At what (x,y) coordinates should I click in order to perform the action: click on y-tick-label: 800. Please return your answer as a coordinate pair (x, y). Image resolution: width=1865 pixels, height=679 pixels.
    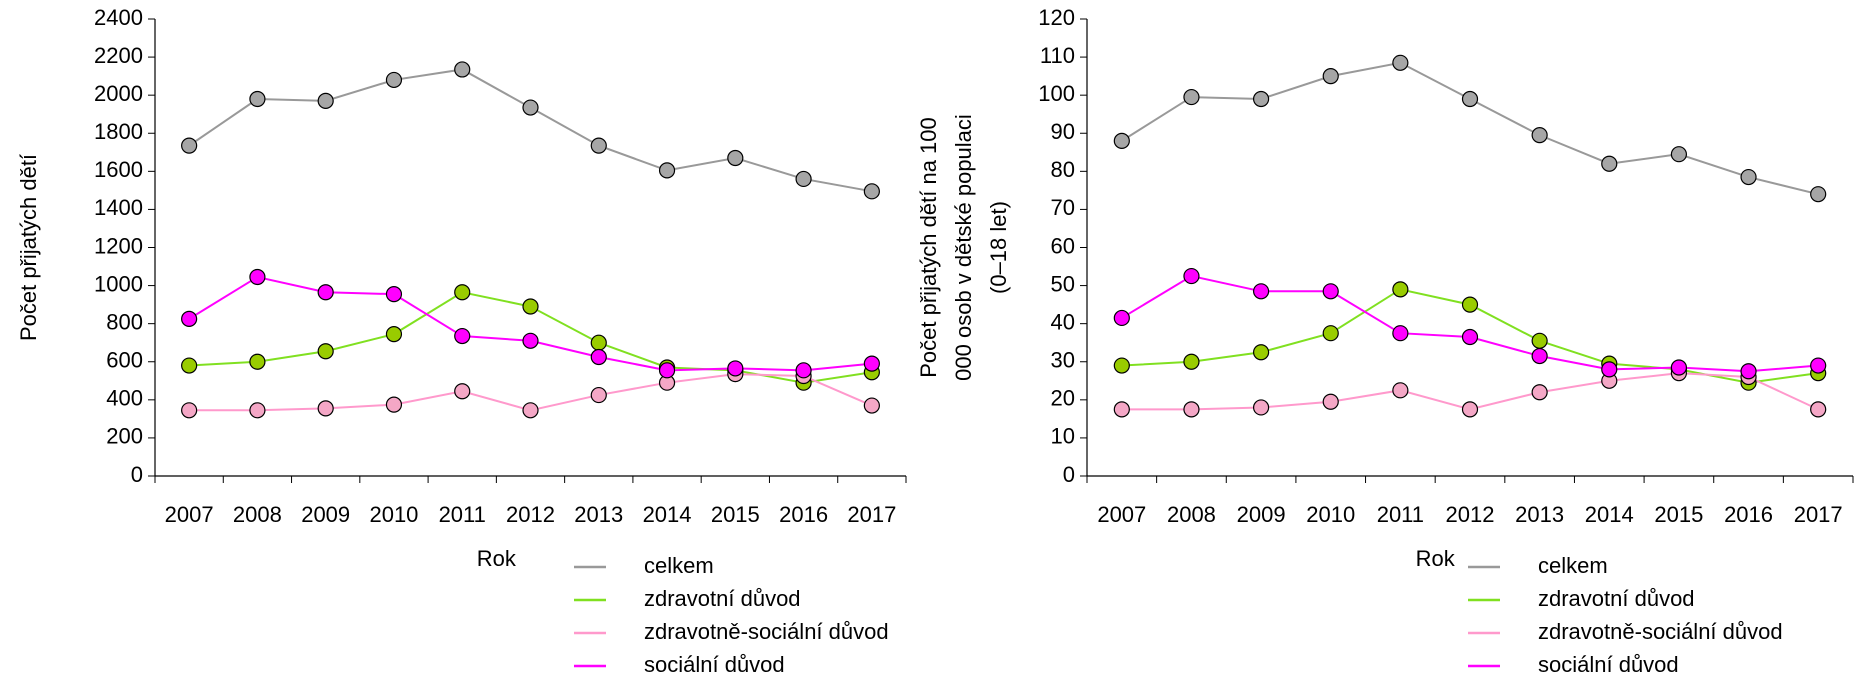
    Looking at the image, I should click on (124, 321).